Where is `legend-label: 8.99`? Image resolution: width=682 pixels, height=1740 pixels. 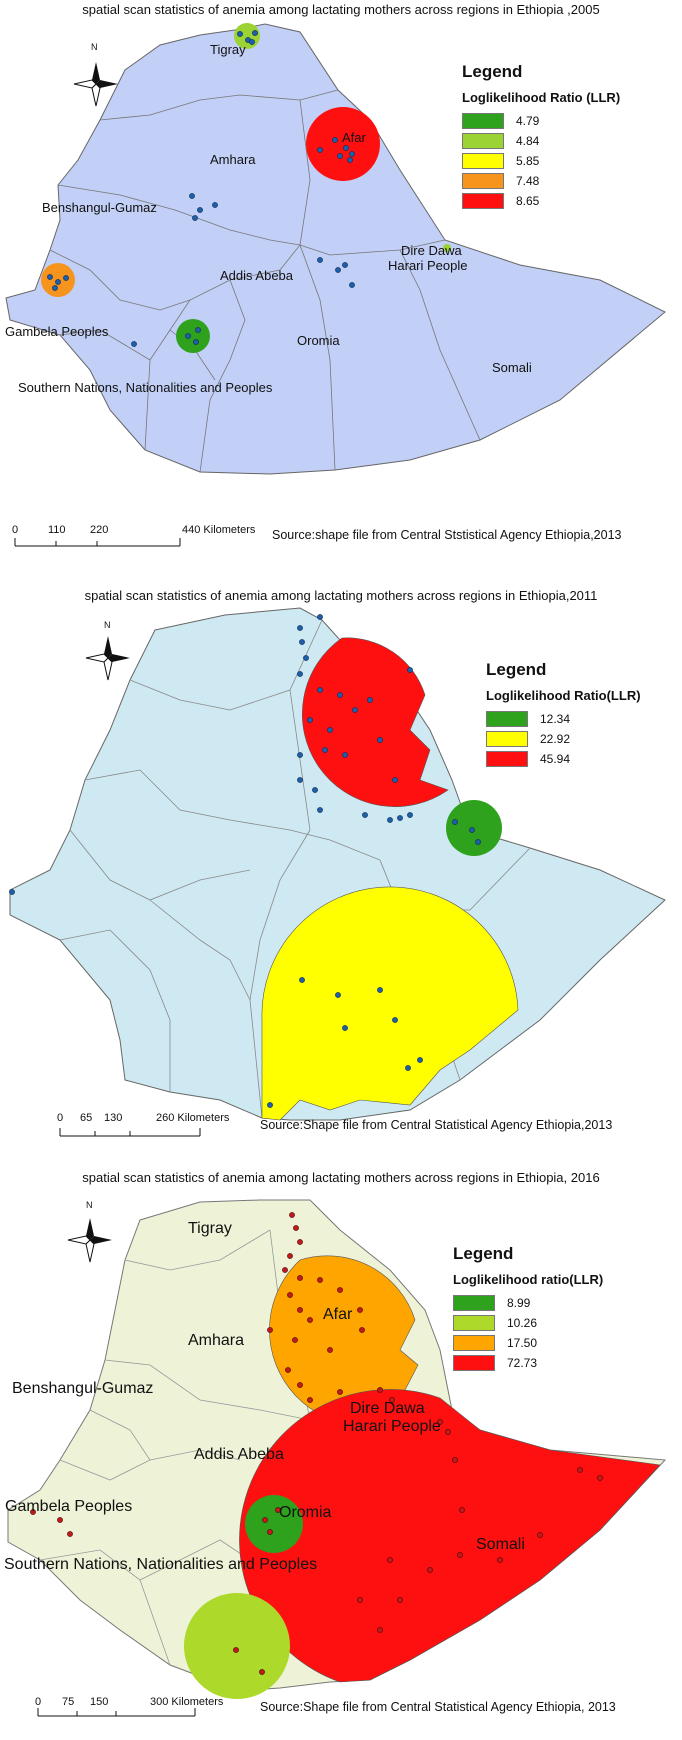
legend-label: 8.99 is located at coordinates (519, 1303).